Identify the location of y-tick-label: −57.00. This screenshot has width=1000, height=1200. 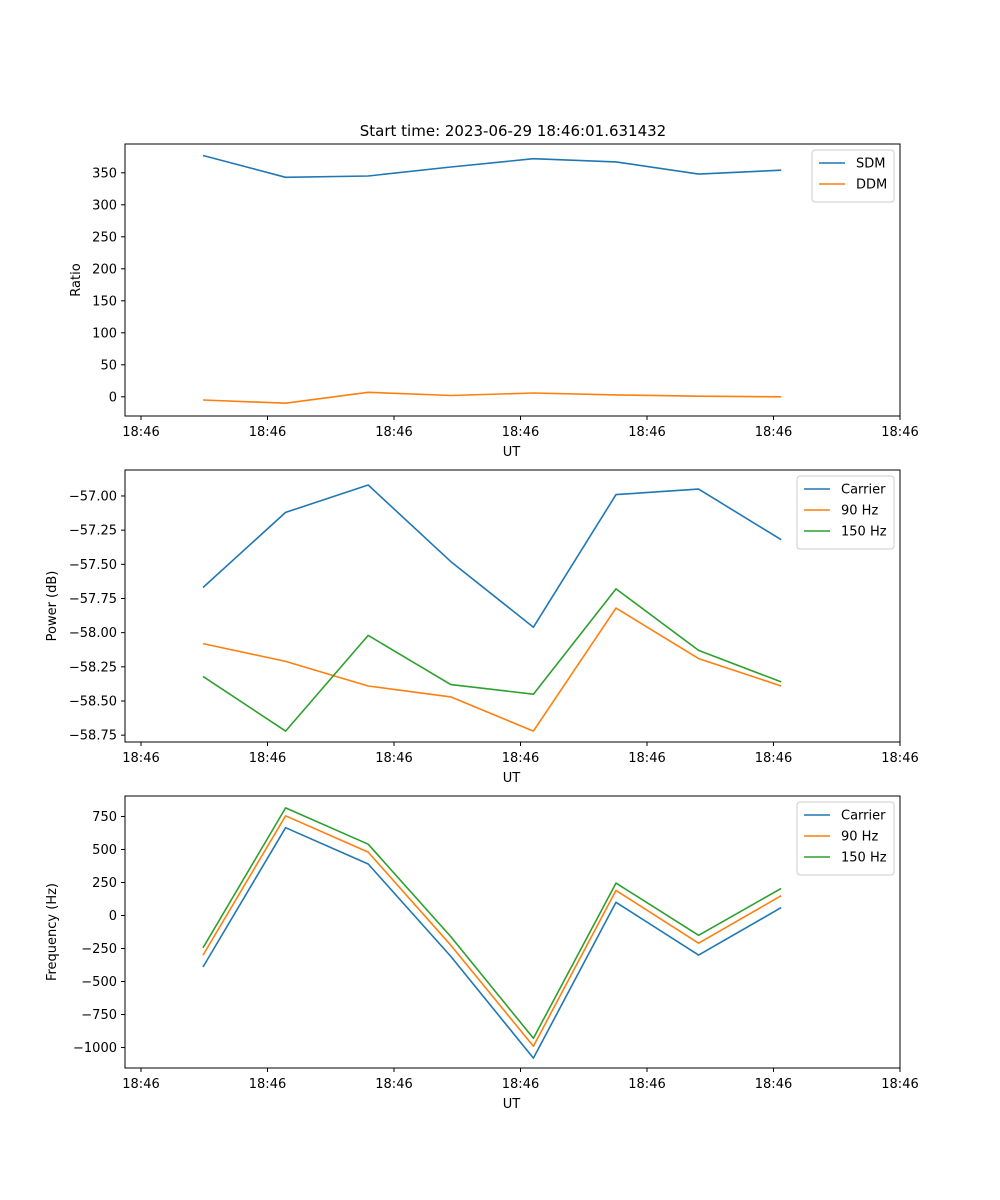
(93, 496).